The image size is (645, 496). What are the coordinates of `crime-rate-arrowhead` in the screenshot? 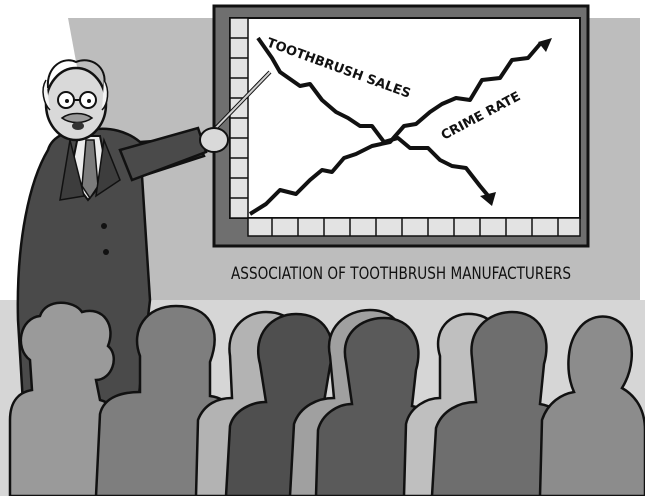 It's located at (545, 45).